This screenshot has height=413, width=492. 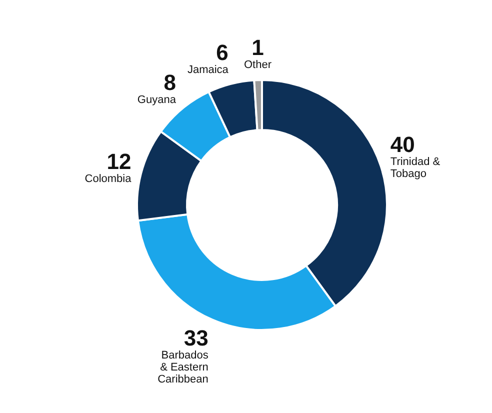 I want to click on data-label: 33, so click(x=196, y=338).